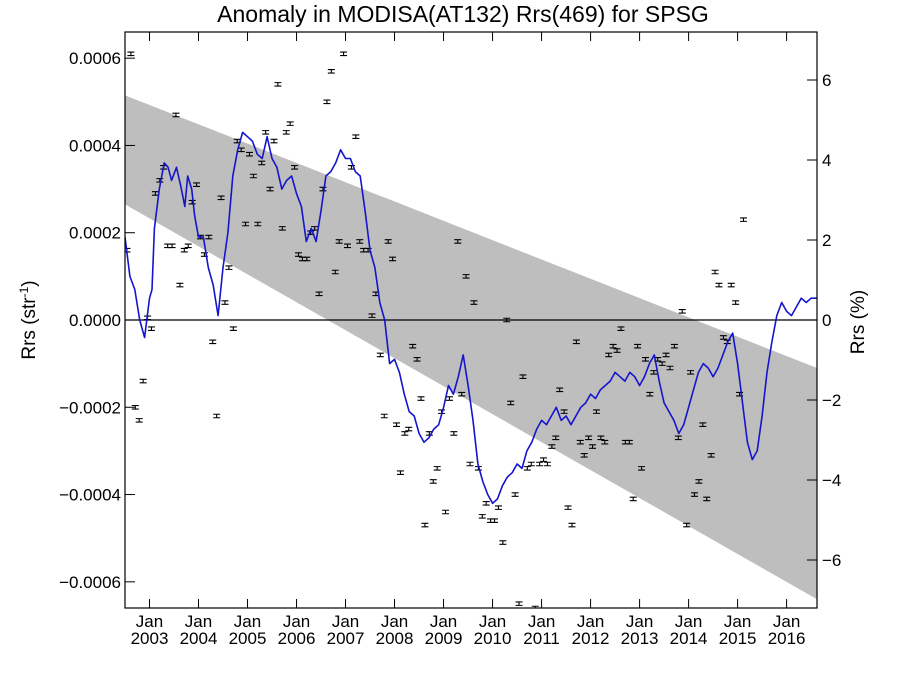  I want to click on y-right-tick-label: −2, so click(831, 400).